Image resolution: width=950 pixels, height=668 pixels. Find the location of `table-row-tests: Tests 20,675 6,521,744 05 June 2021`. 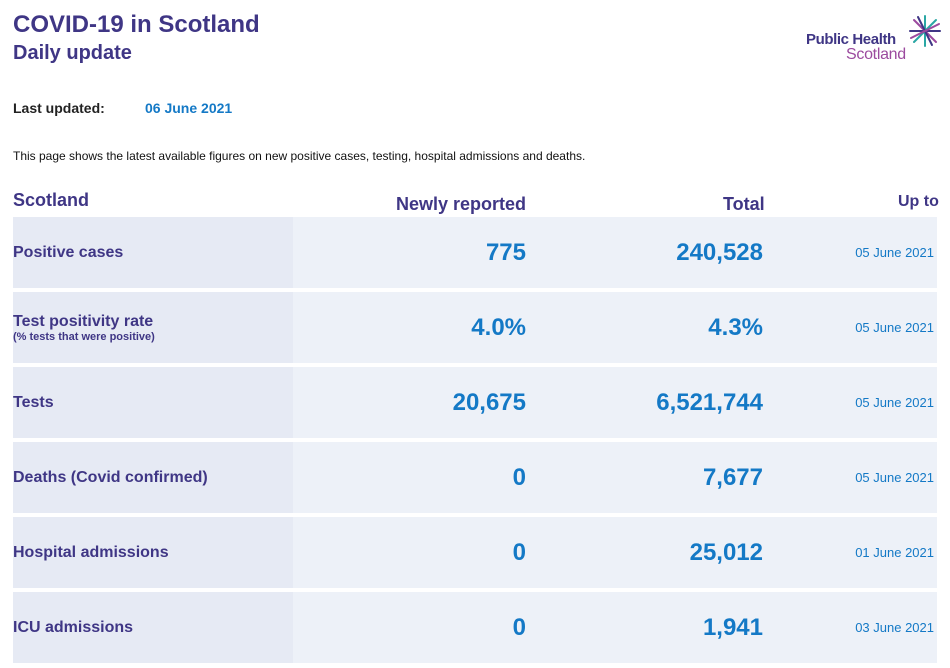

table-row-tests: Tests 20,675 6,521,744 05 June 2021 is located at coordinates (475, 402).